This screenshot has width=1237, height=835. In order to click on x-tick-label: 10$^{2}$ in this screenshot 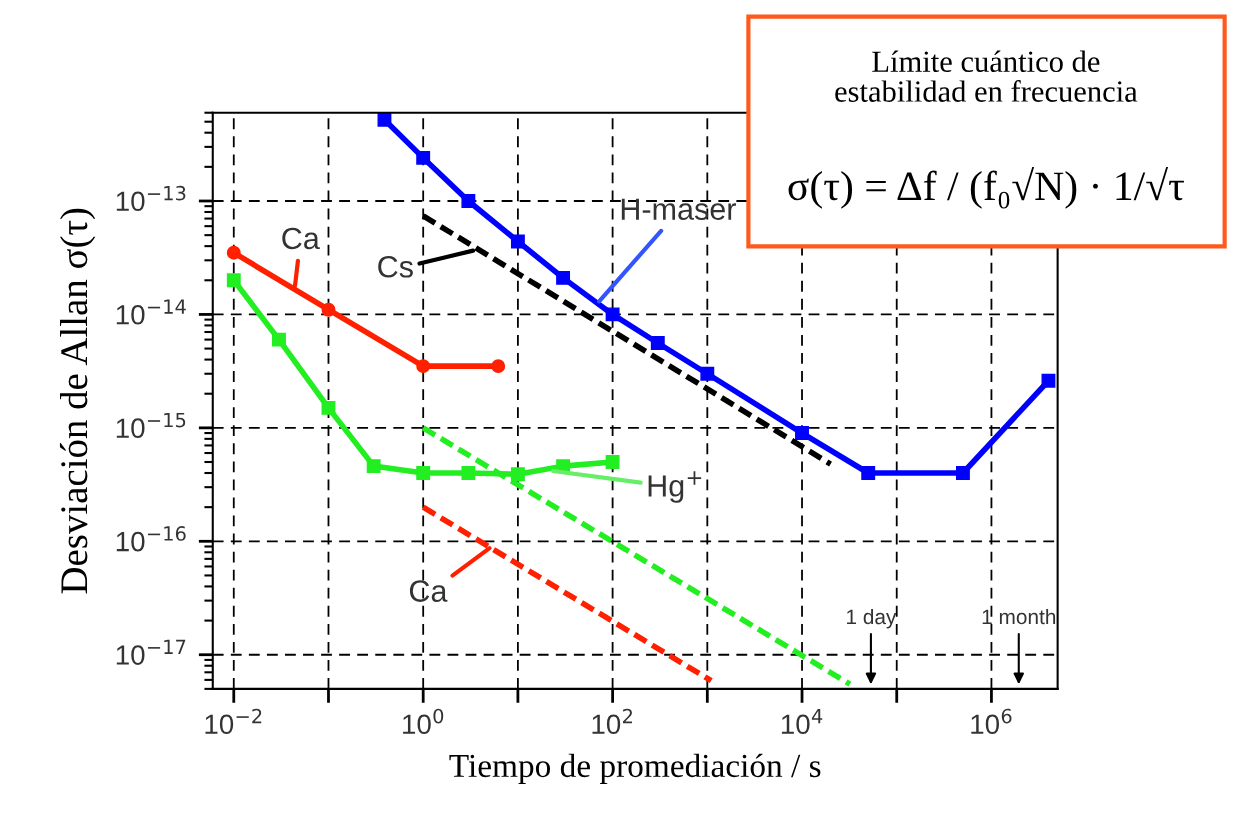, I will do `click(612, 721)`.